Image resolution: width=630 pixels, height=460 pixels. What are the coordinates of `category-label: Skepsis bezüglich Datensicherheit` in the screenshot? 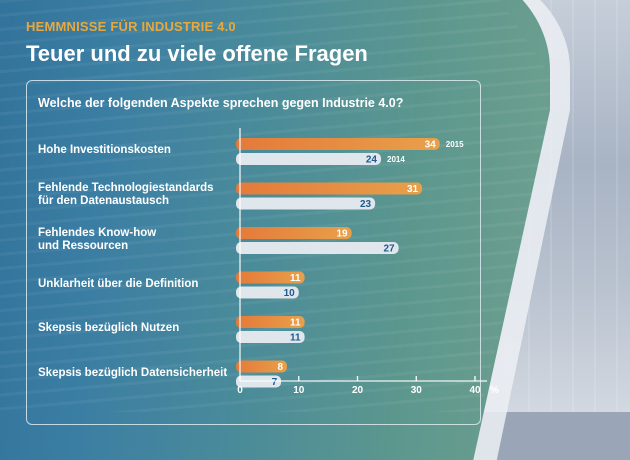 It's located at (132, 373).